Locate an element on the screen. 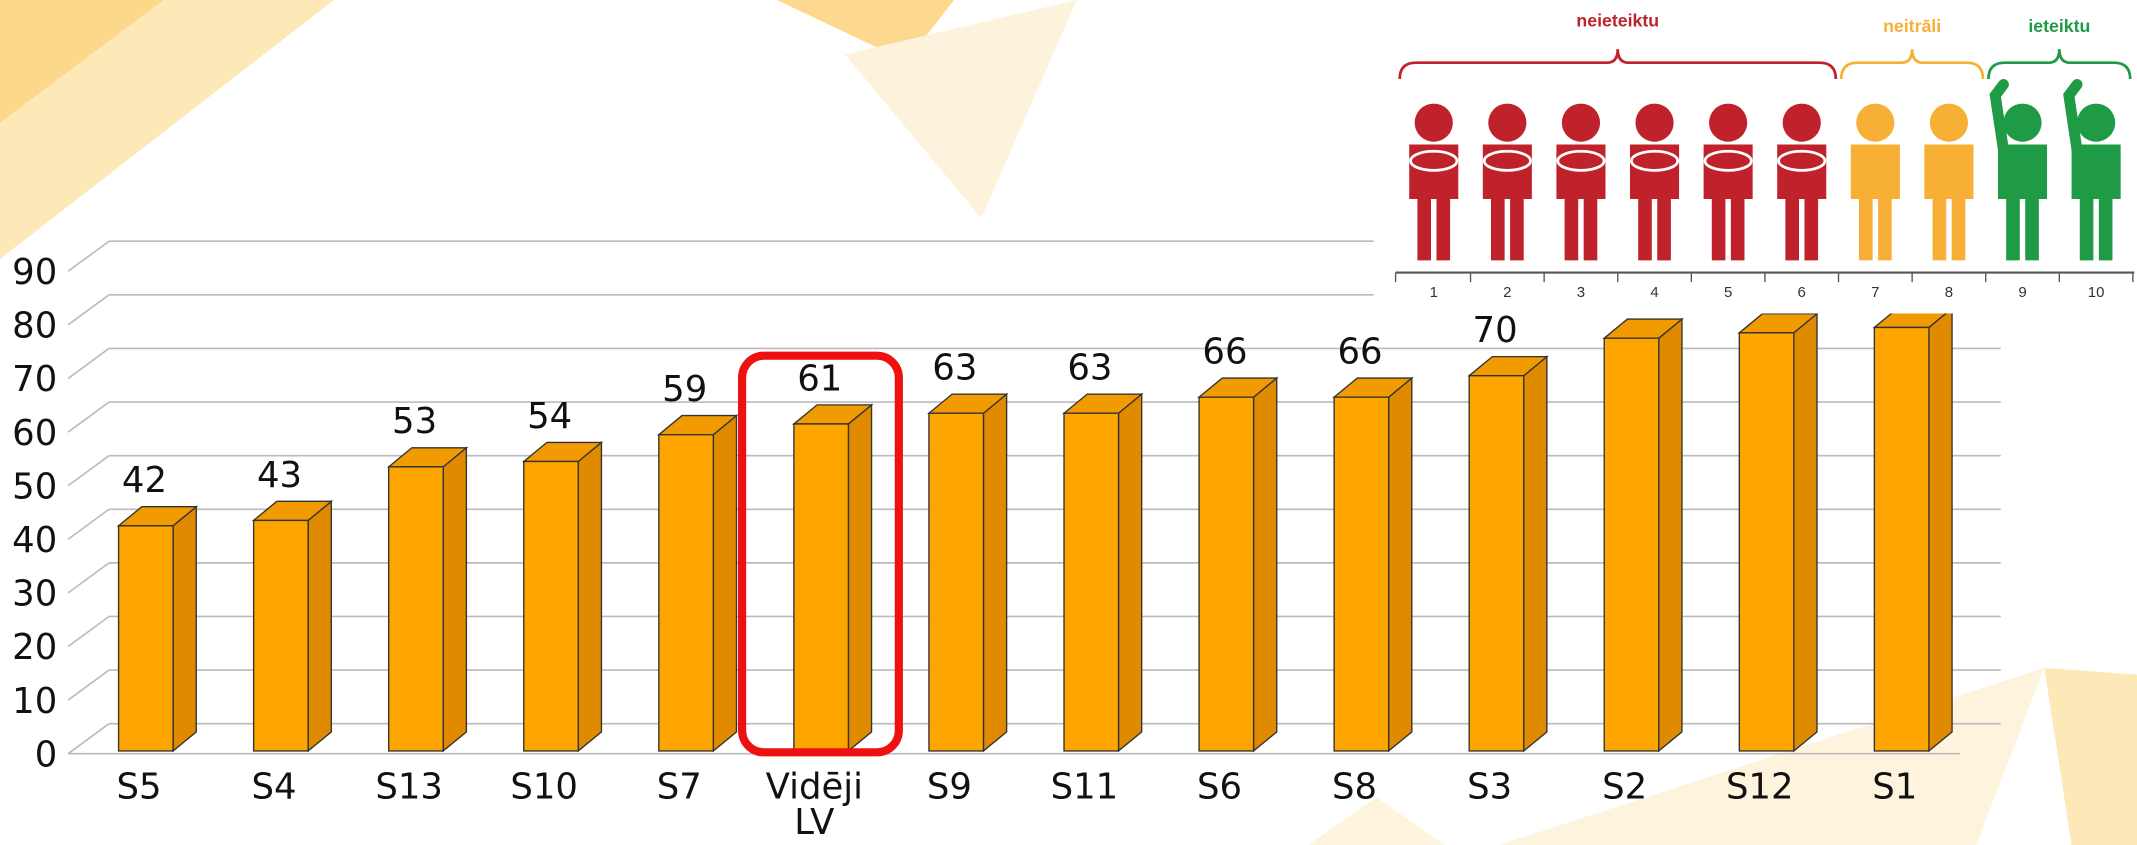 This screenshot has width=2137, height=845. x-label-box: S13 is located at coordinates (409, 789).